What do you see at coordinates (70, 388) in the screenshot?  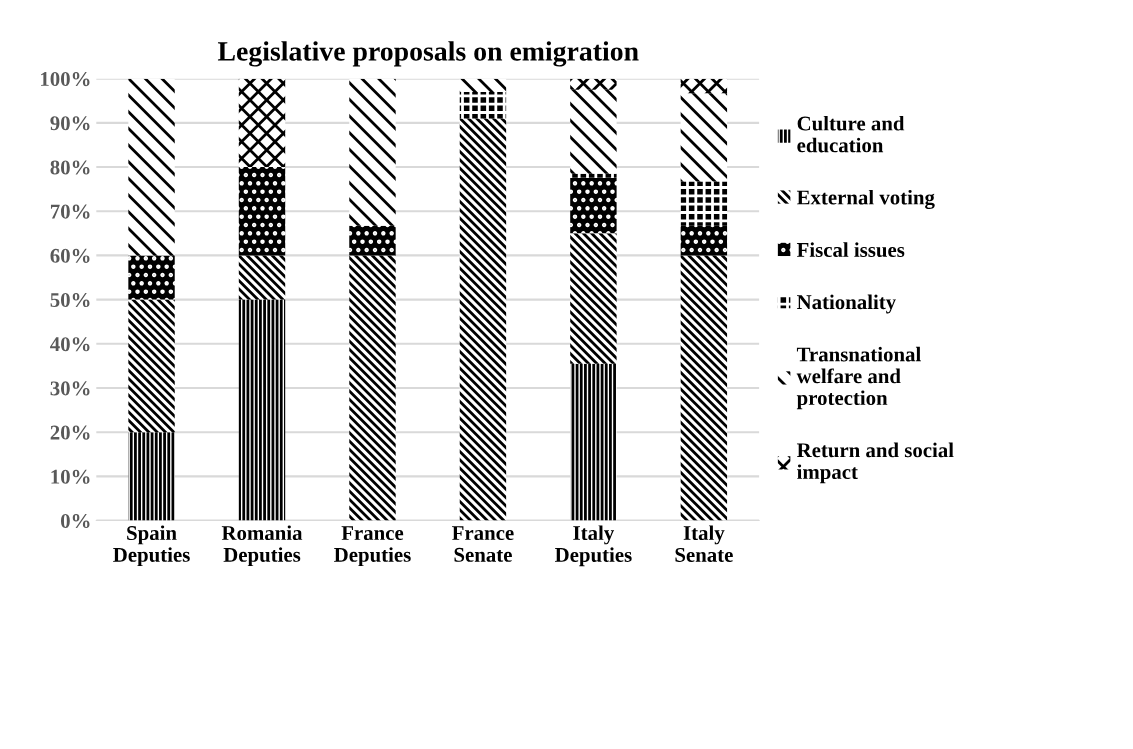 I see `y-tick-label: 30%` at bounding box center [70, 388].